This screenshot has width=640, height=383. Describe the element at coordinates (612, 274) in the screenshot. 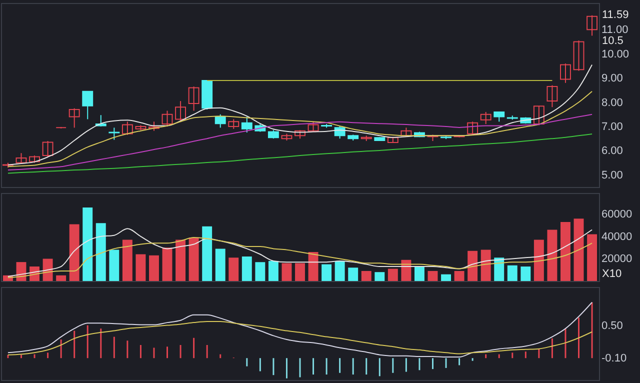

I see `text: X10` at that location.